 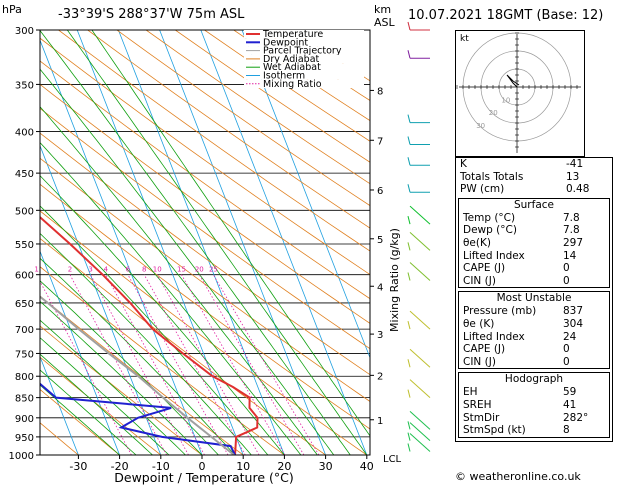 I want to click on hodograph-param-value: 59, so click(x=570, y=392).